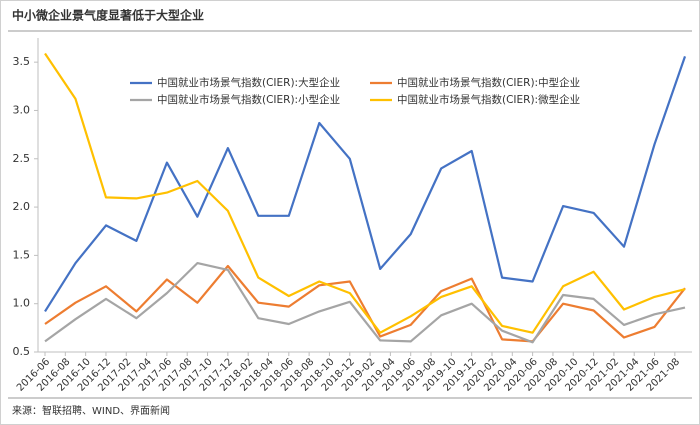 The image size is (700, 425). I want to click on legend-label: 中国就业市场景气指数(CIER):大型企业, so click(248, 82).